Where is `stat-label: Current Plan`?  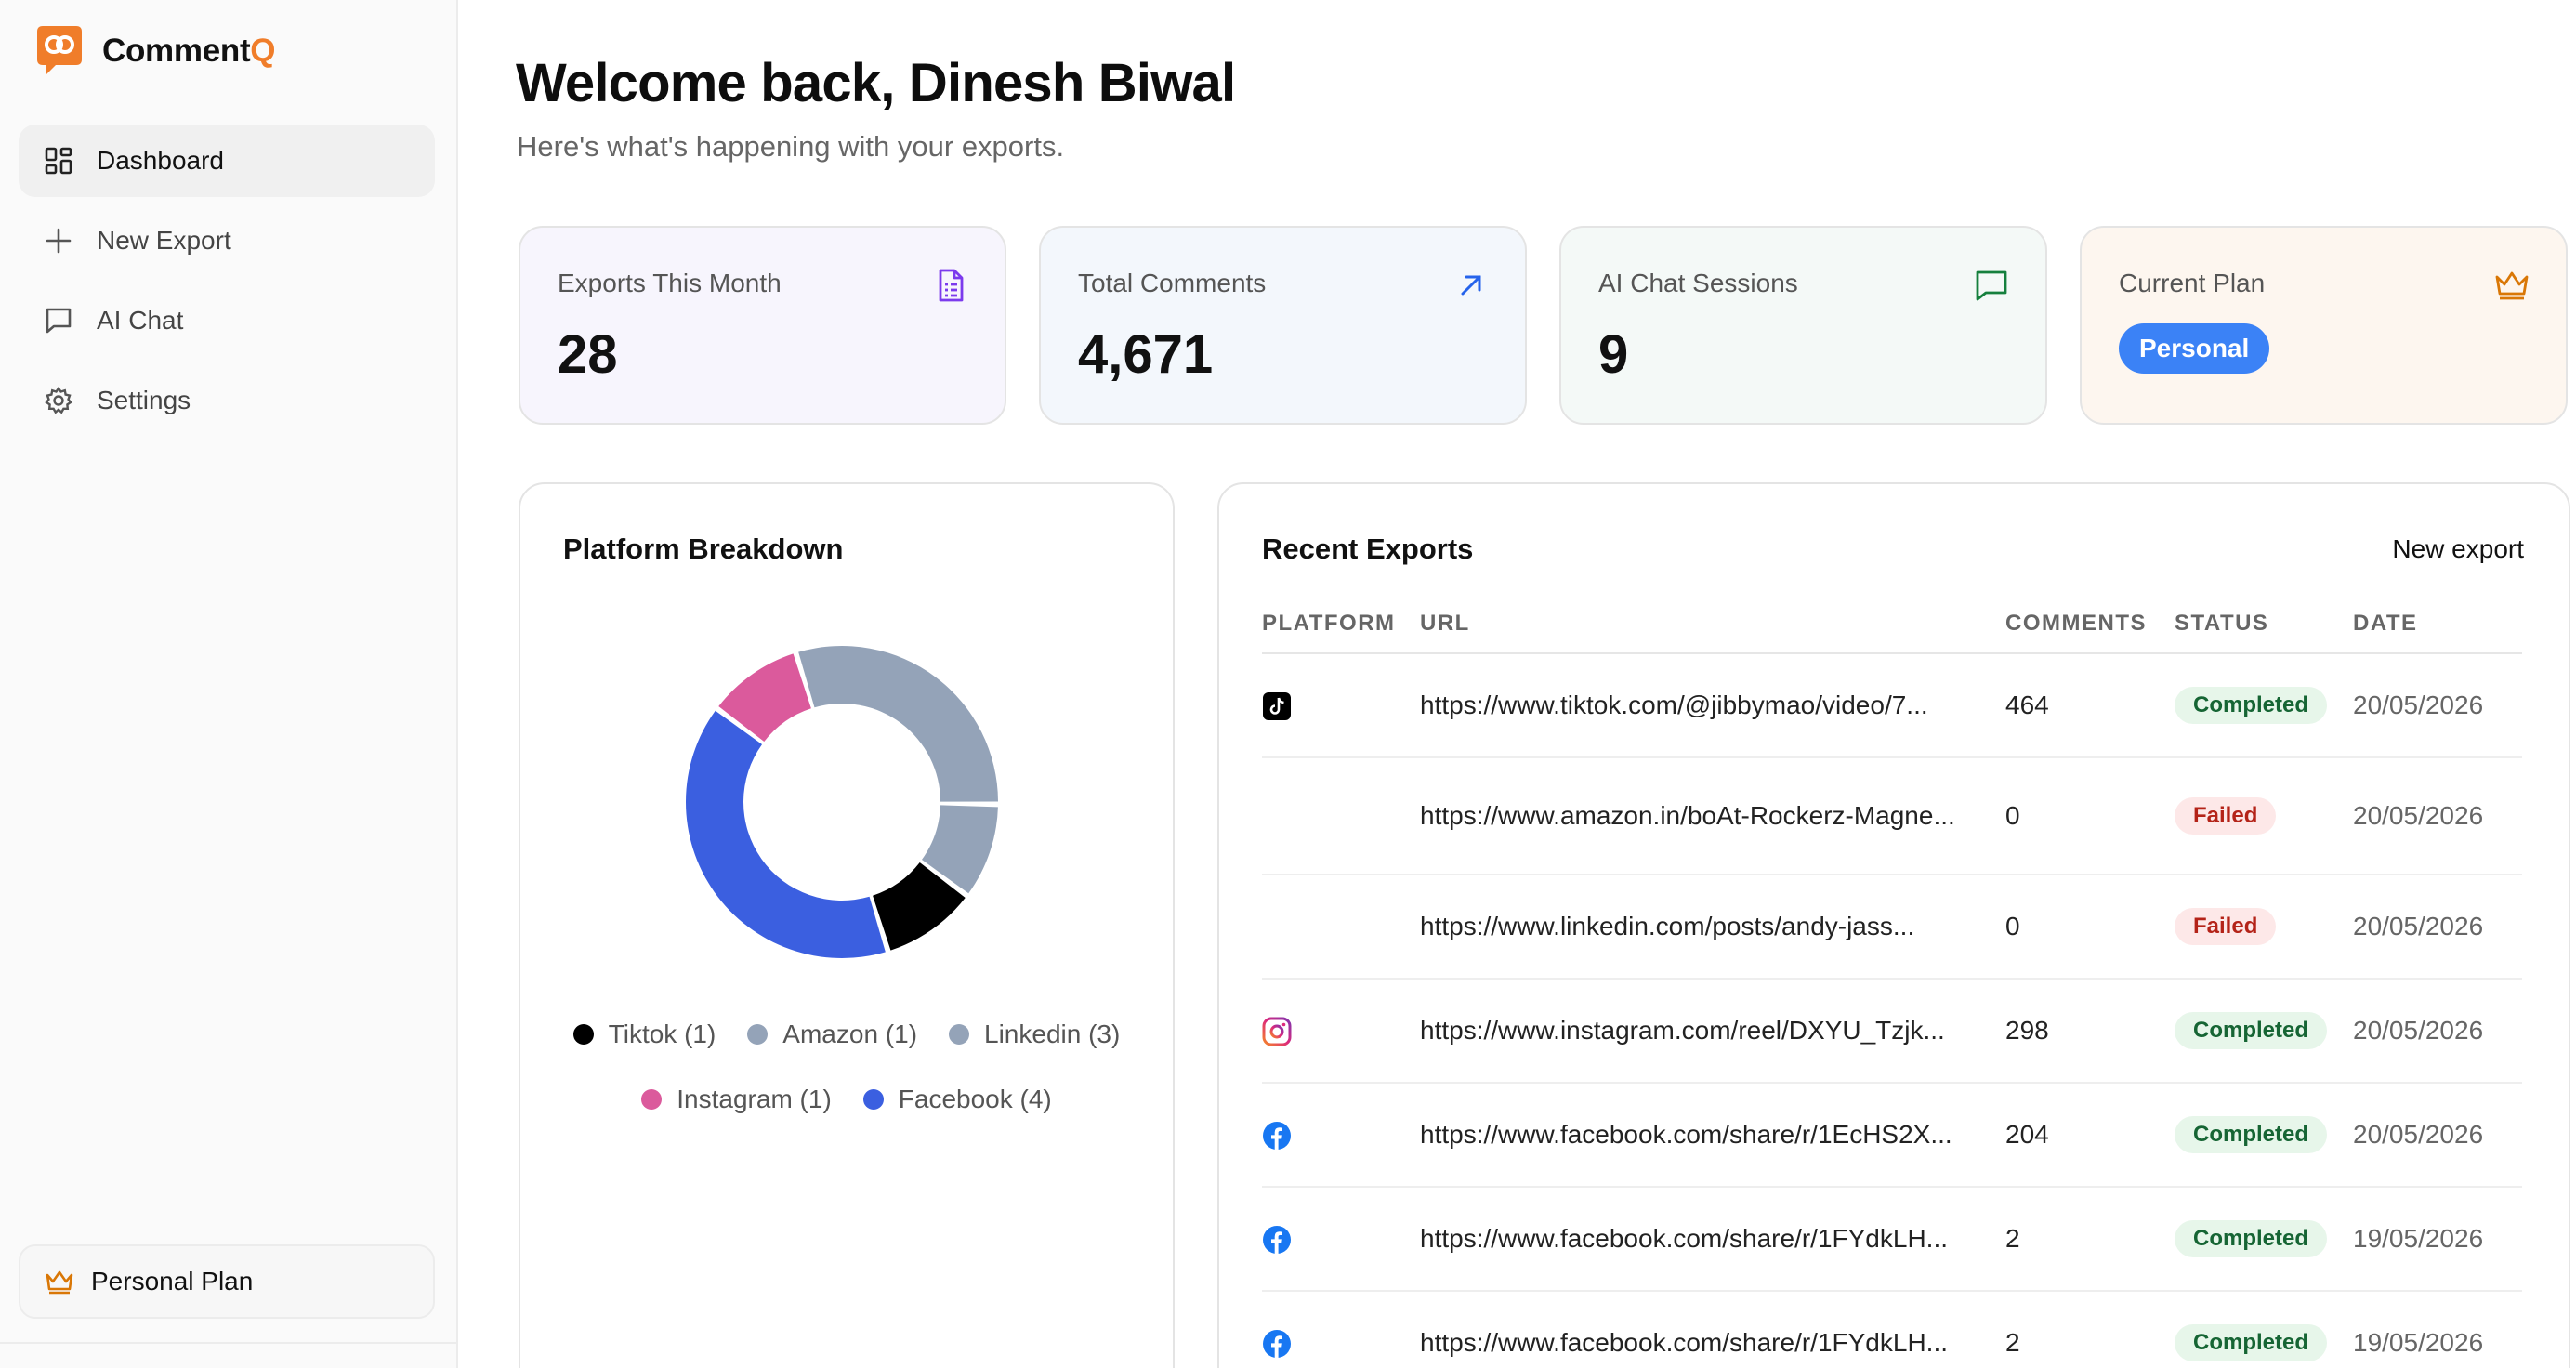
stat-label: Current Plan is located at coordinates (2192, 283).